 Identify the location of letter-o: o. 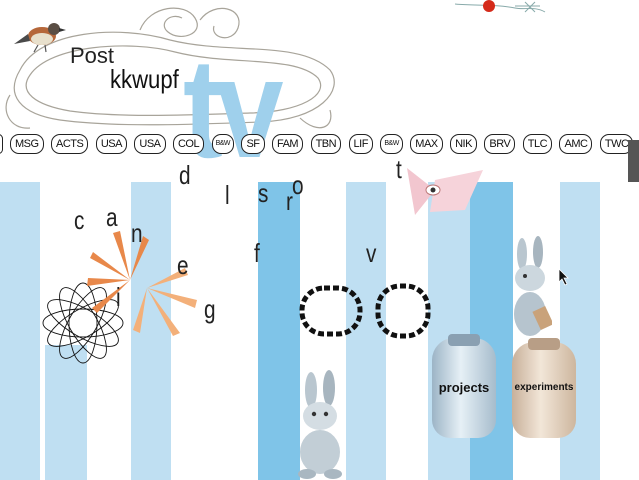
(298, 185).